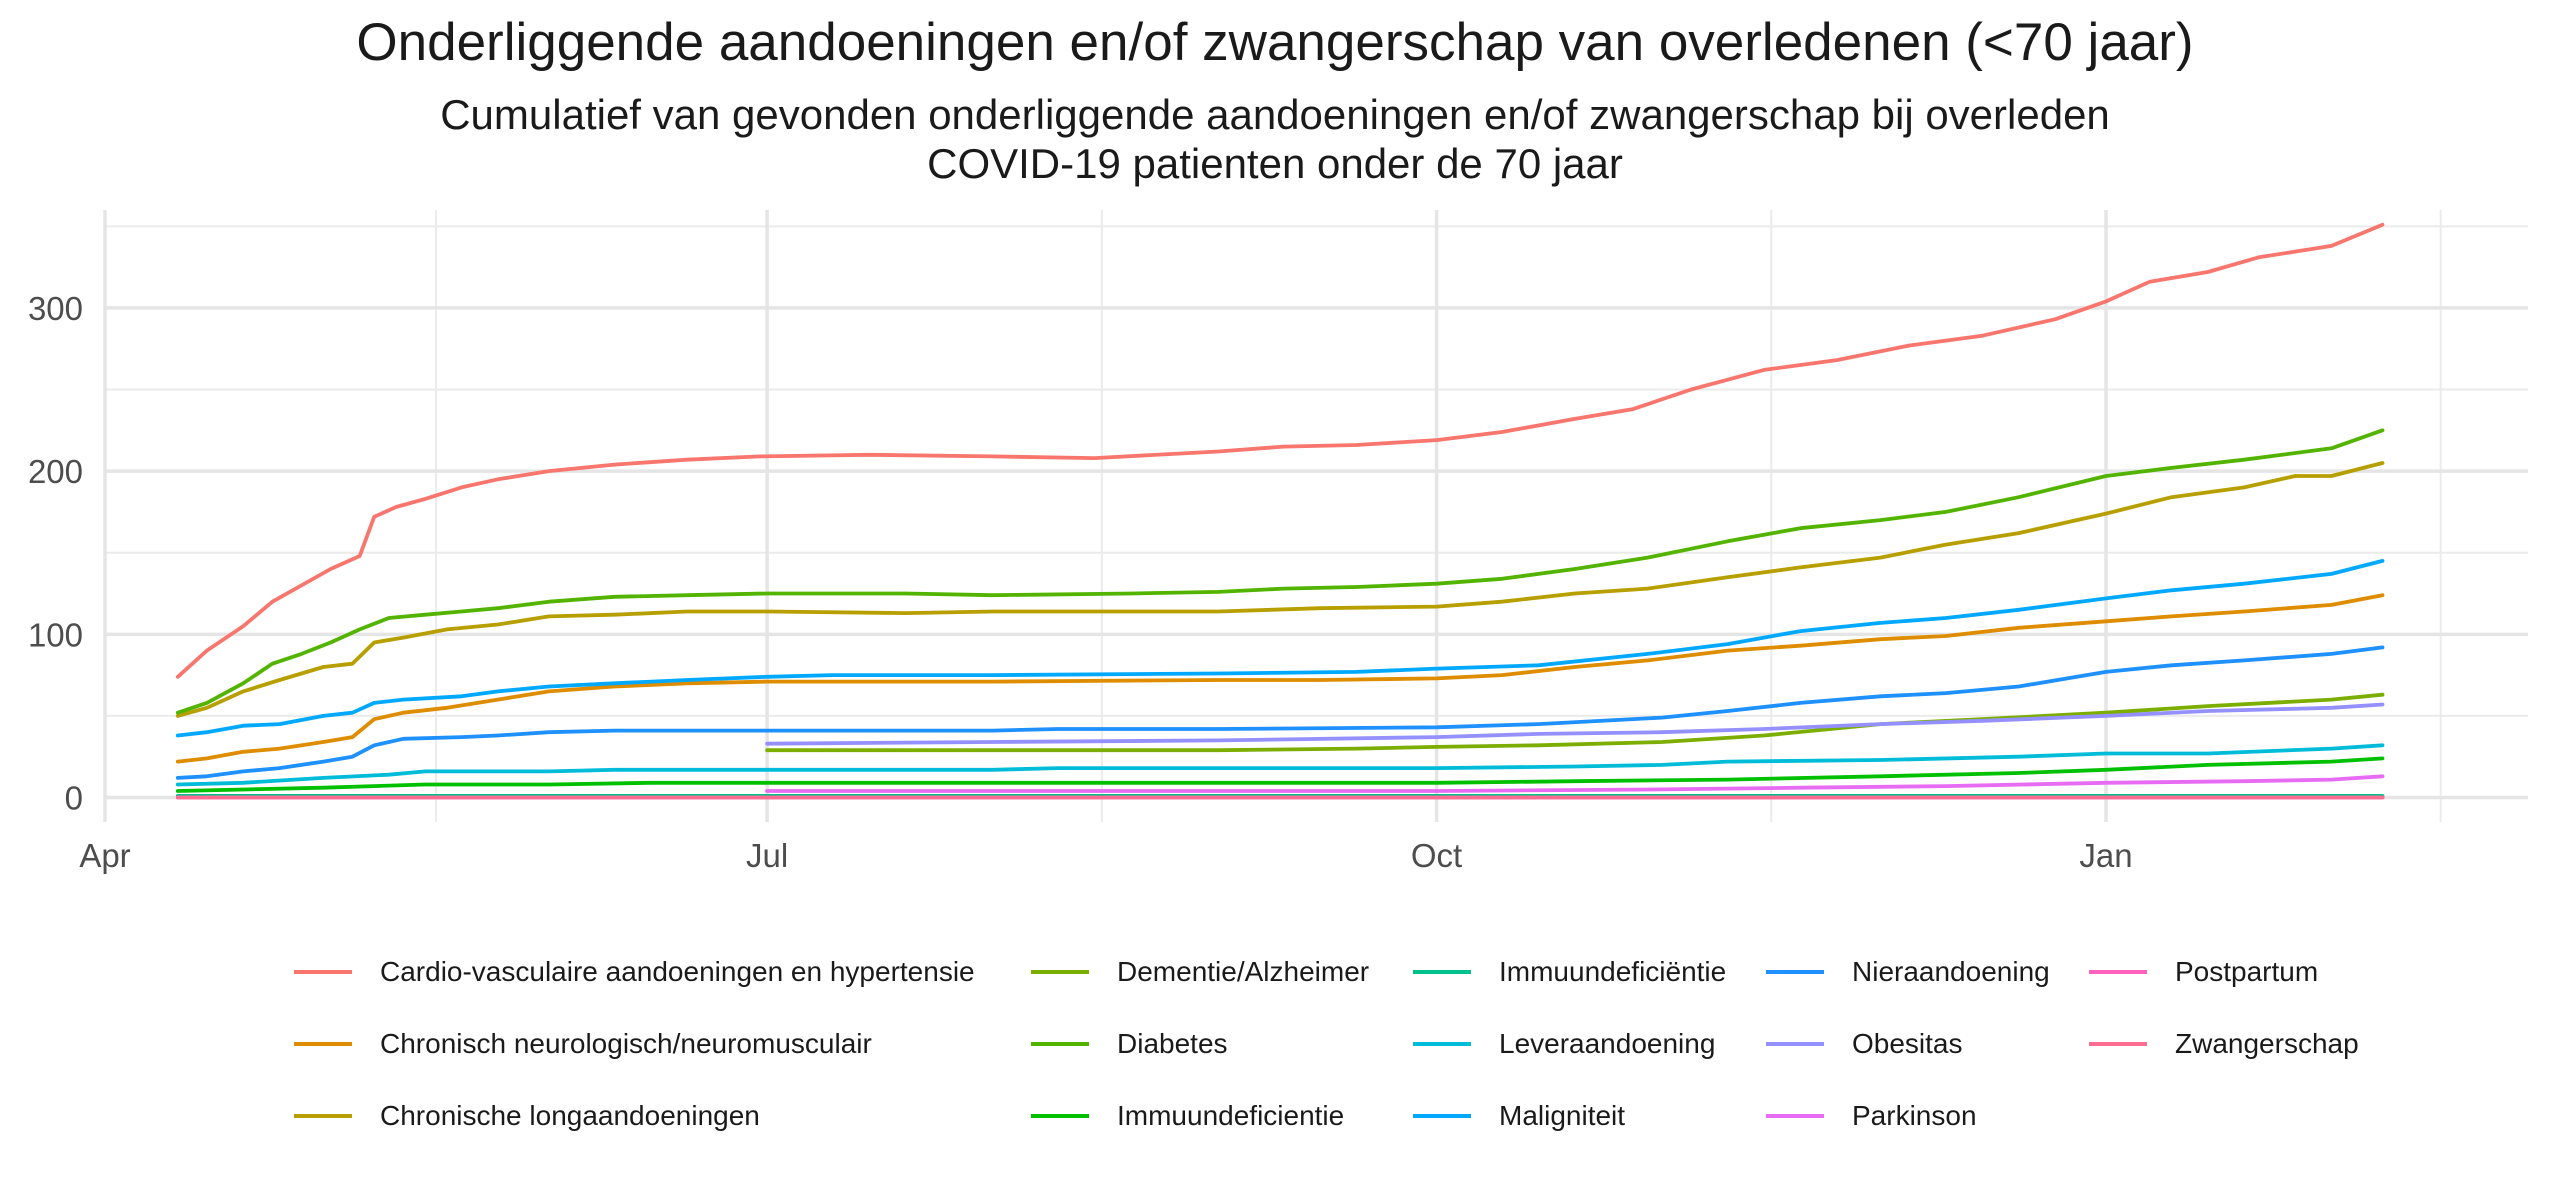 The width and height of the screenshot is (2550, 1200). What do you see at coordinates (55, 471) in the screenshot?
I see `y-tick-label: 200` at bounding box center [55, 471].